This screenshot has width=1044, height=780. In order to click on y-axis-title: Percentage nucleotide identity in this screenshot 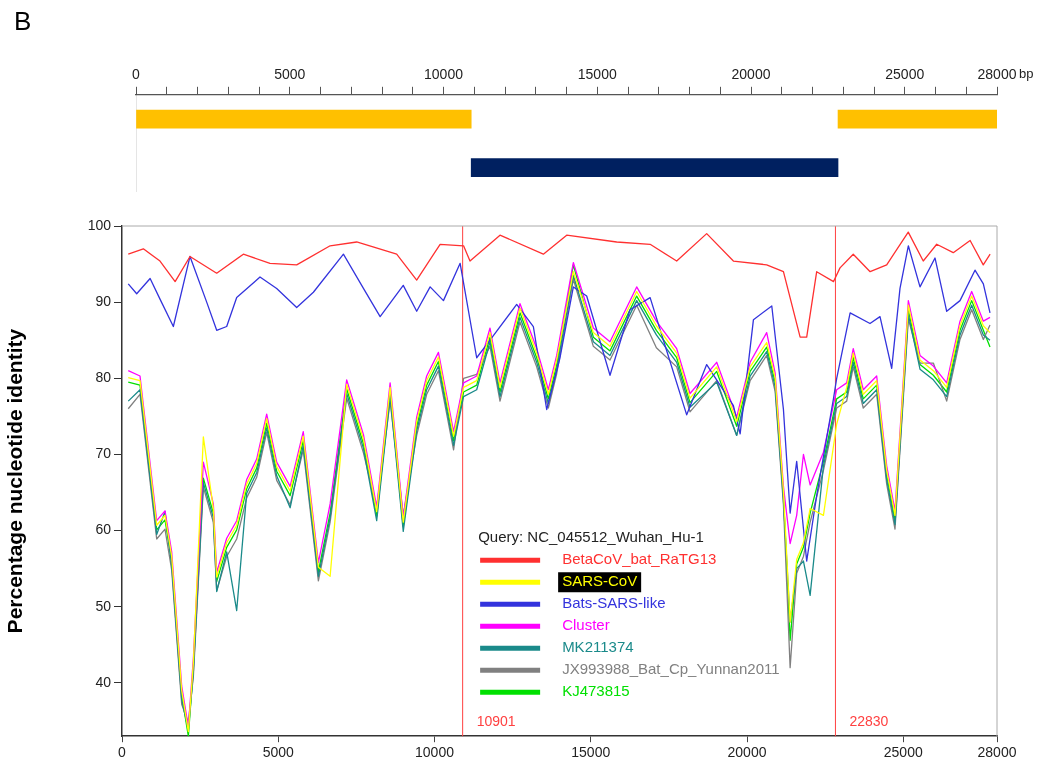, I will do `click(15, 481)`.